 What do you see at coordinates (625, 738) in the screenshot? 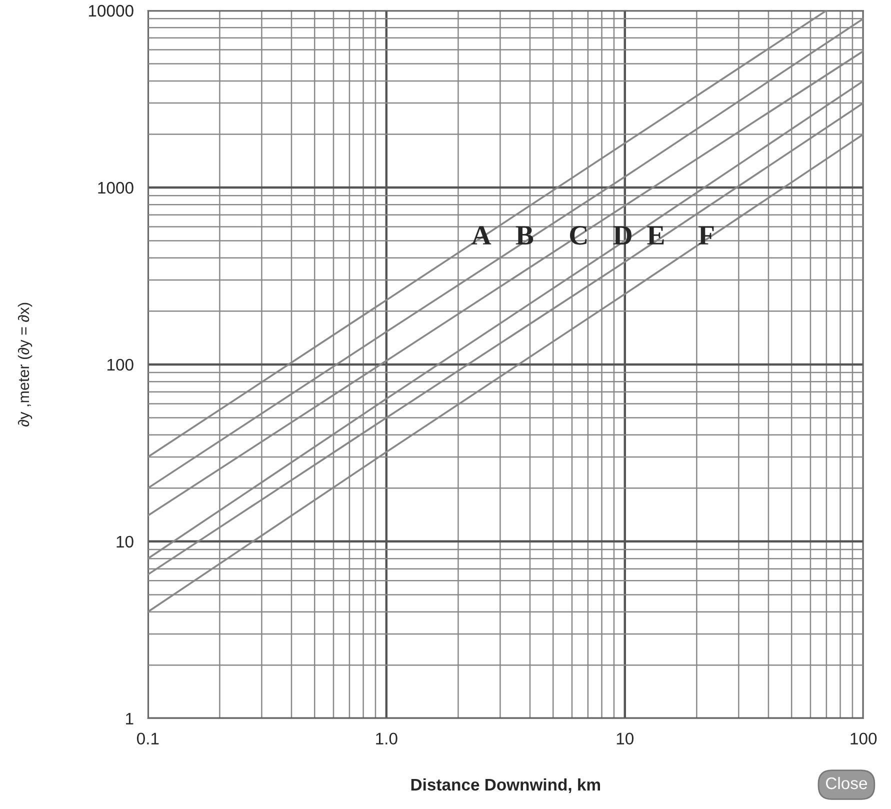
I see `x-tick-label: 10` at bounding box center [625, 738].